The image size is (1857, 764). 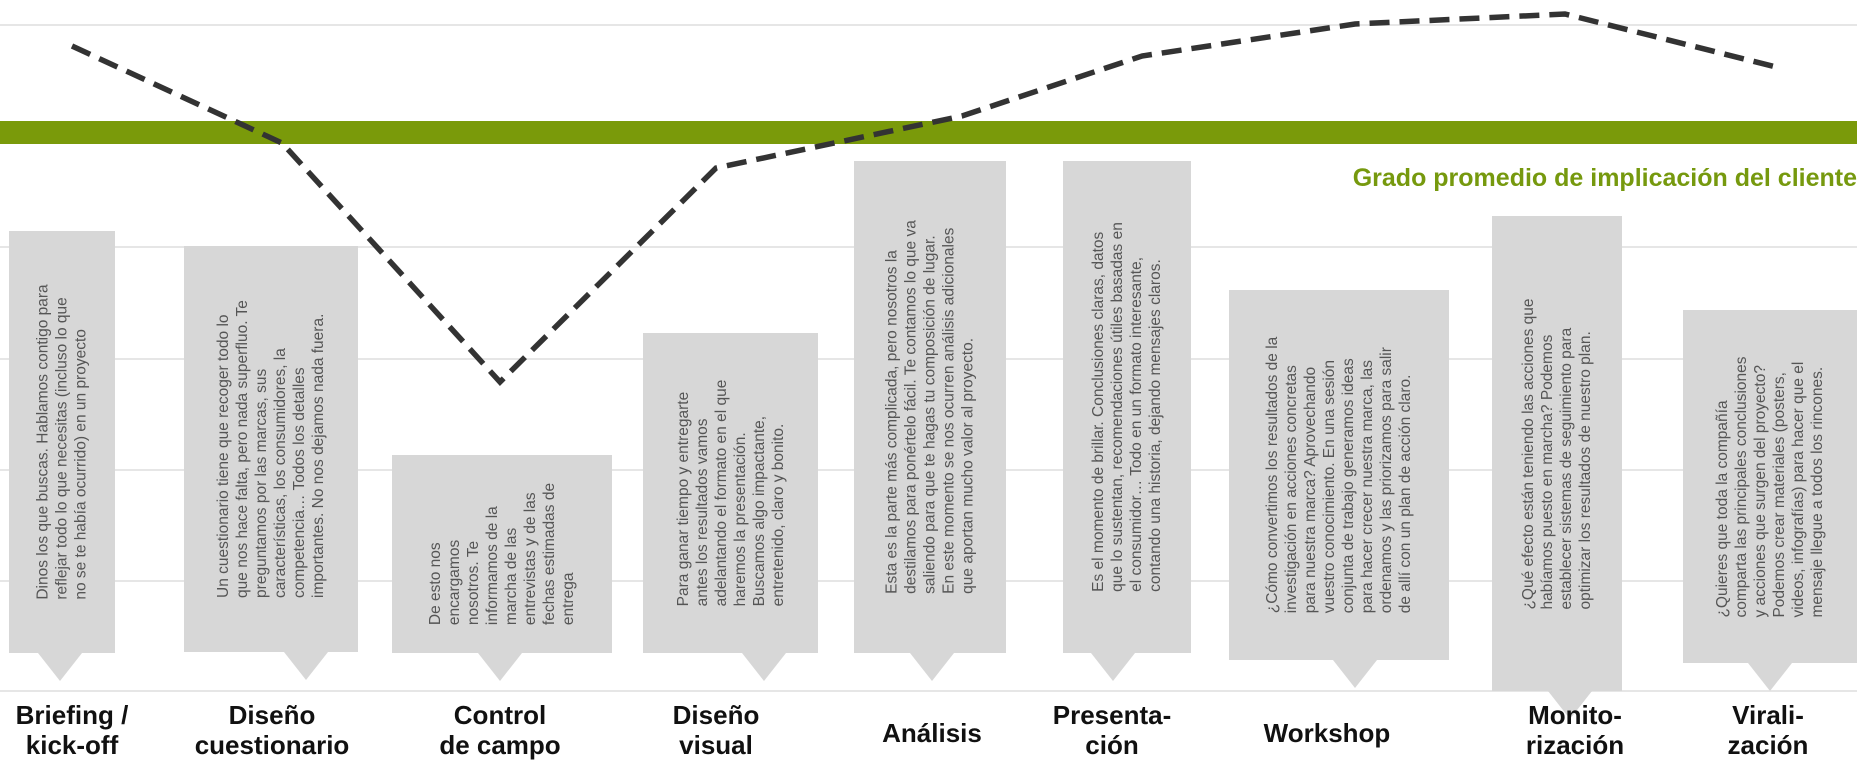 I want to click on stage-label-workshop: Workshop, so click(x=1327, y=733).